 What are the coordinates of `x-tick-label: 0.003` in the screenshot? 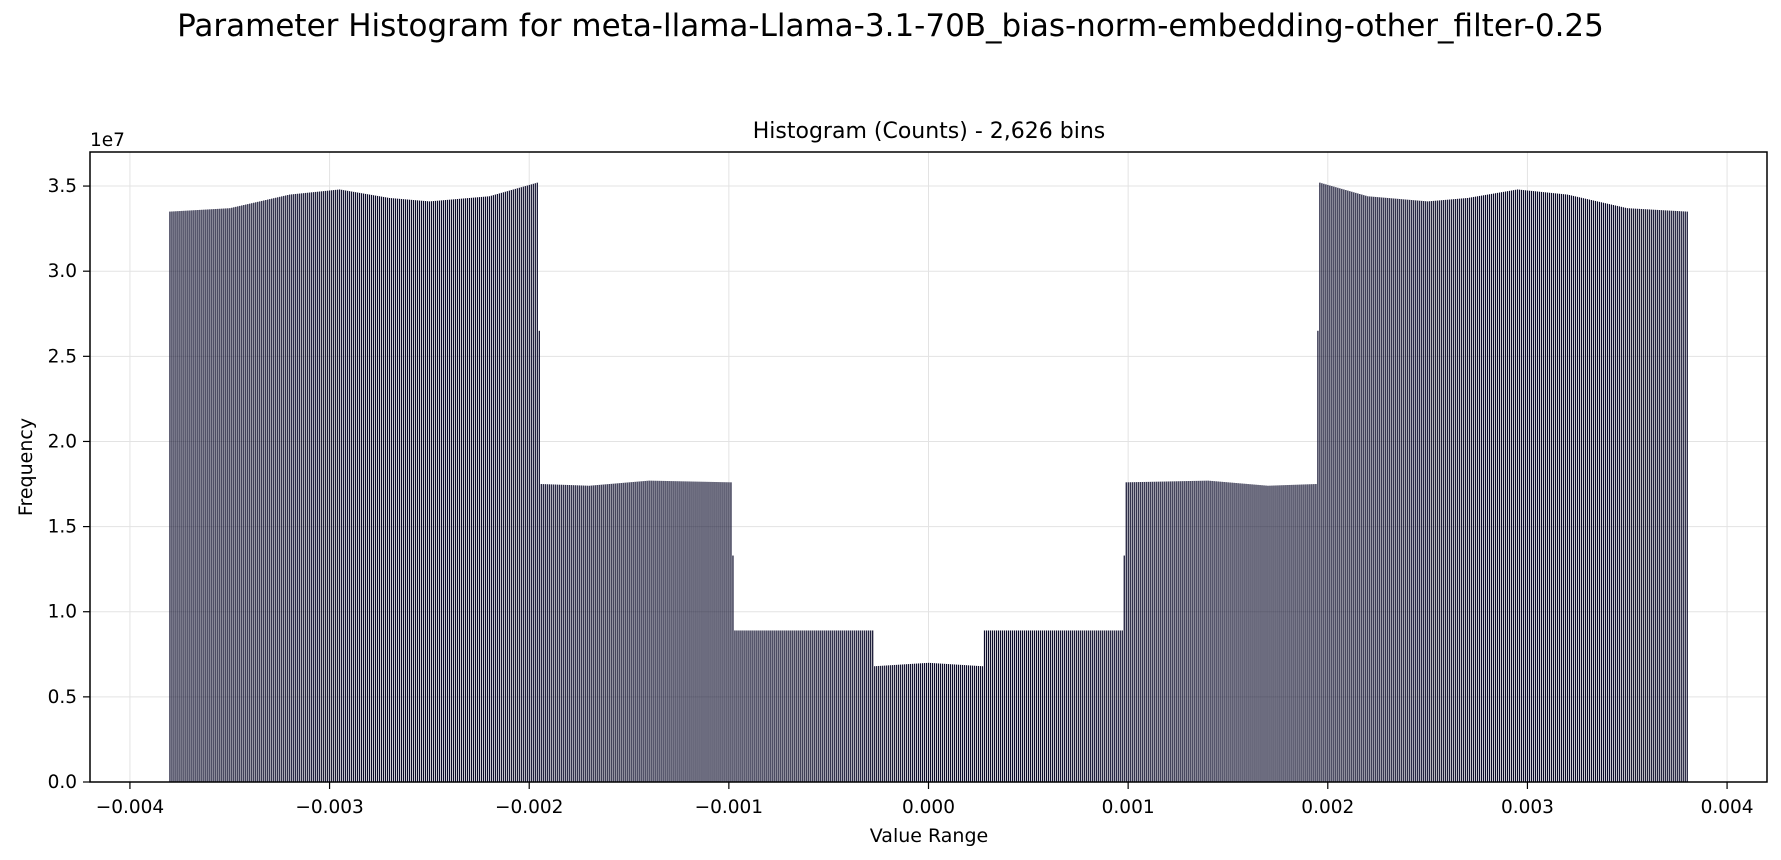 It's located at (1527, 807).